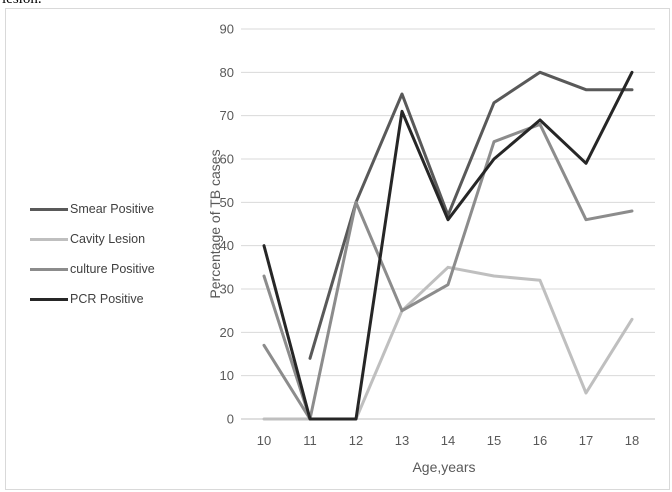 The image size is (672, 492). I want to click on x-tick-label: 13, so click(402, 440).